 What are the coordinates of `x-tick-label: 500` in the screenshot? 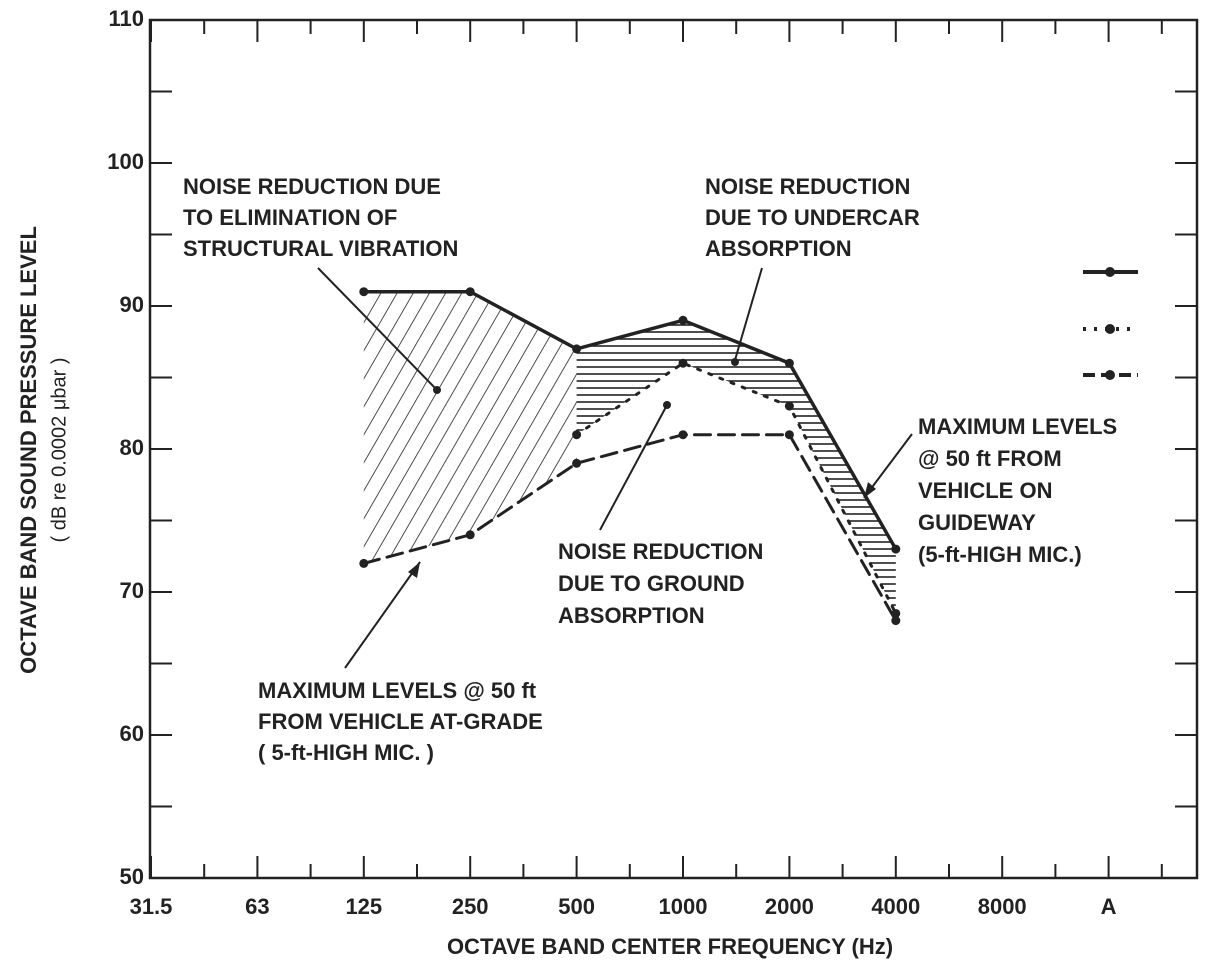 It's located at (576, 906).